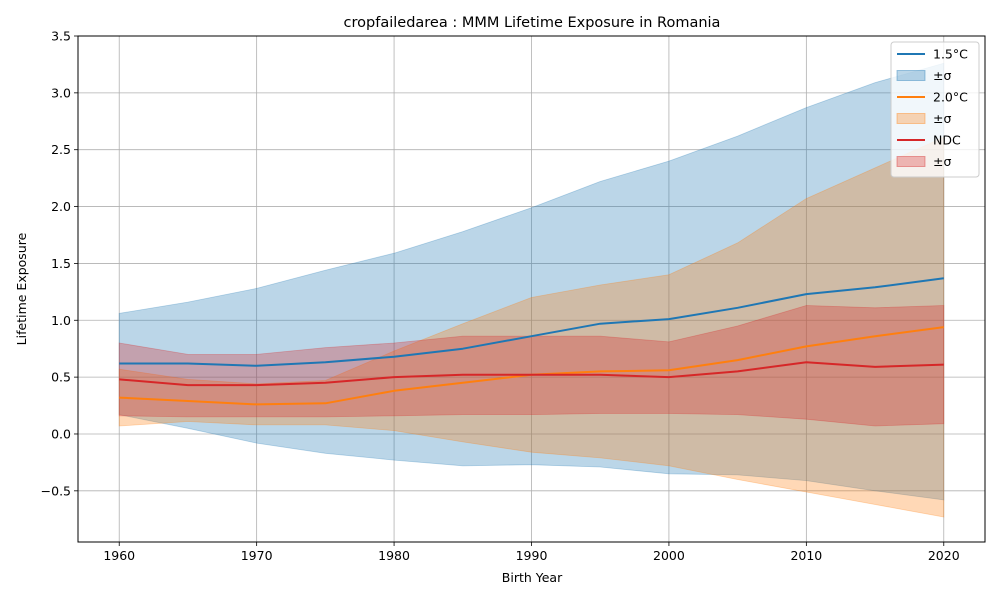 This screenshot has width=1000, height=600. I want to click on x-tick-label: 2010, so click(806, 555).